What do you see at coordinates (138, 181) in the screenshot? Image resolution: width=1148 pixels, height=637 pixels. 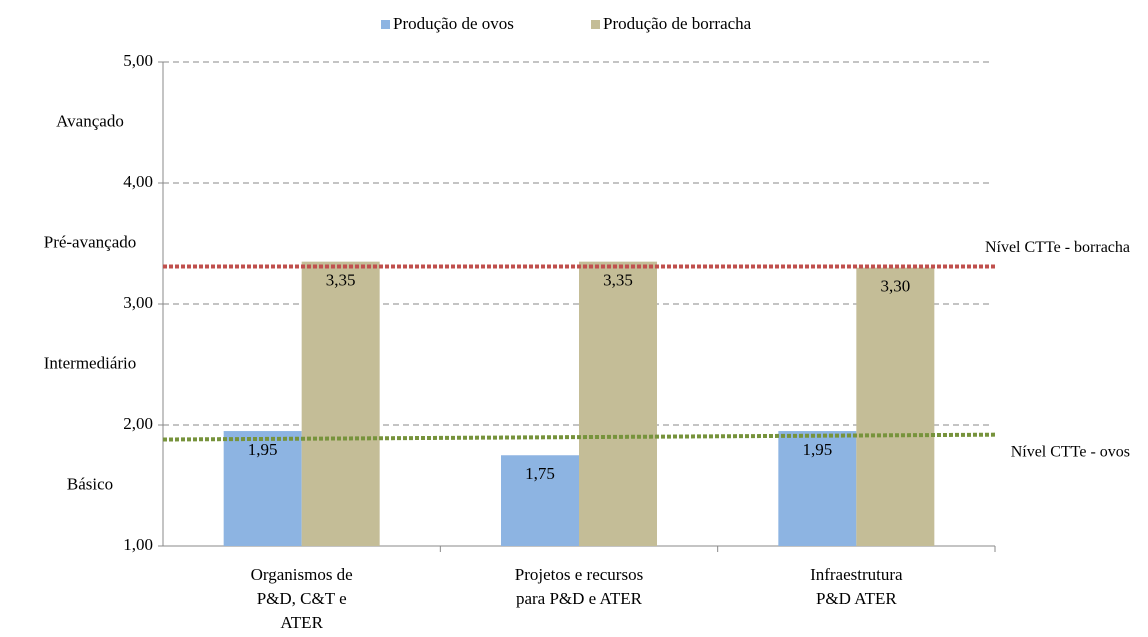 I see `y-tick-label: 4,00` at bounding box center [138, 181].